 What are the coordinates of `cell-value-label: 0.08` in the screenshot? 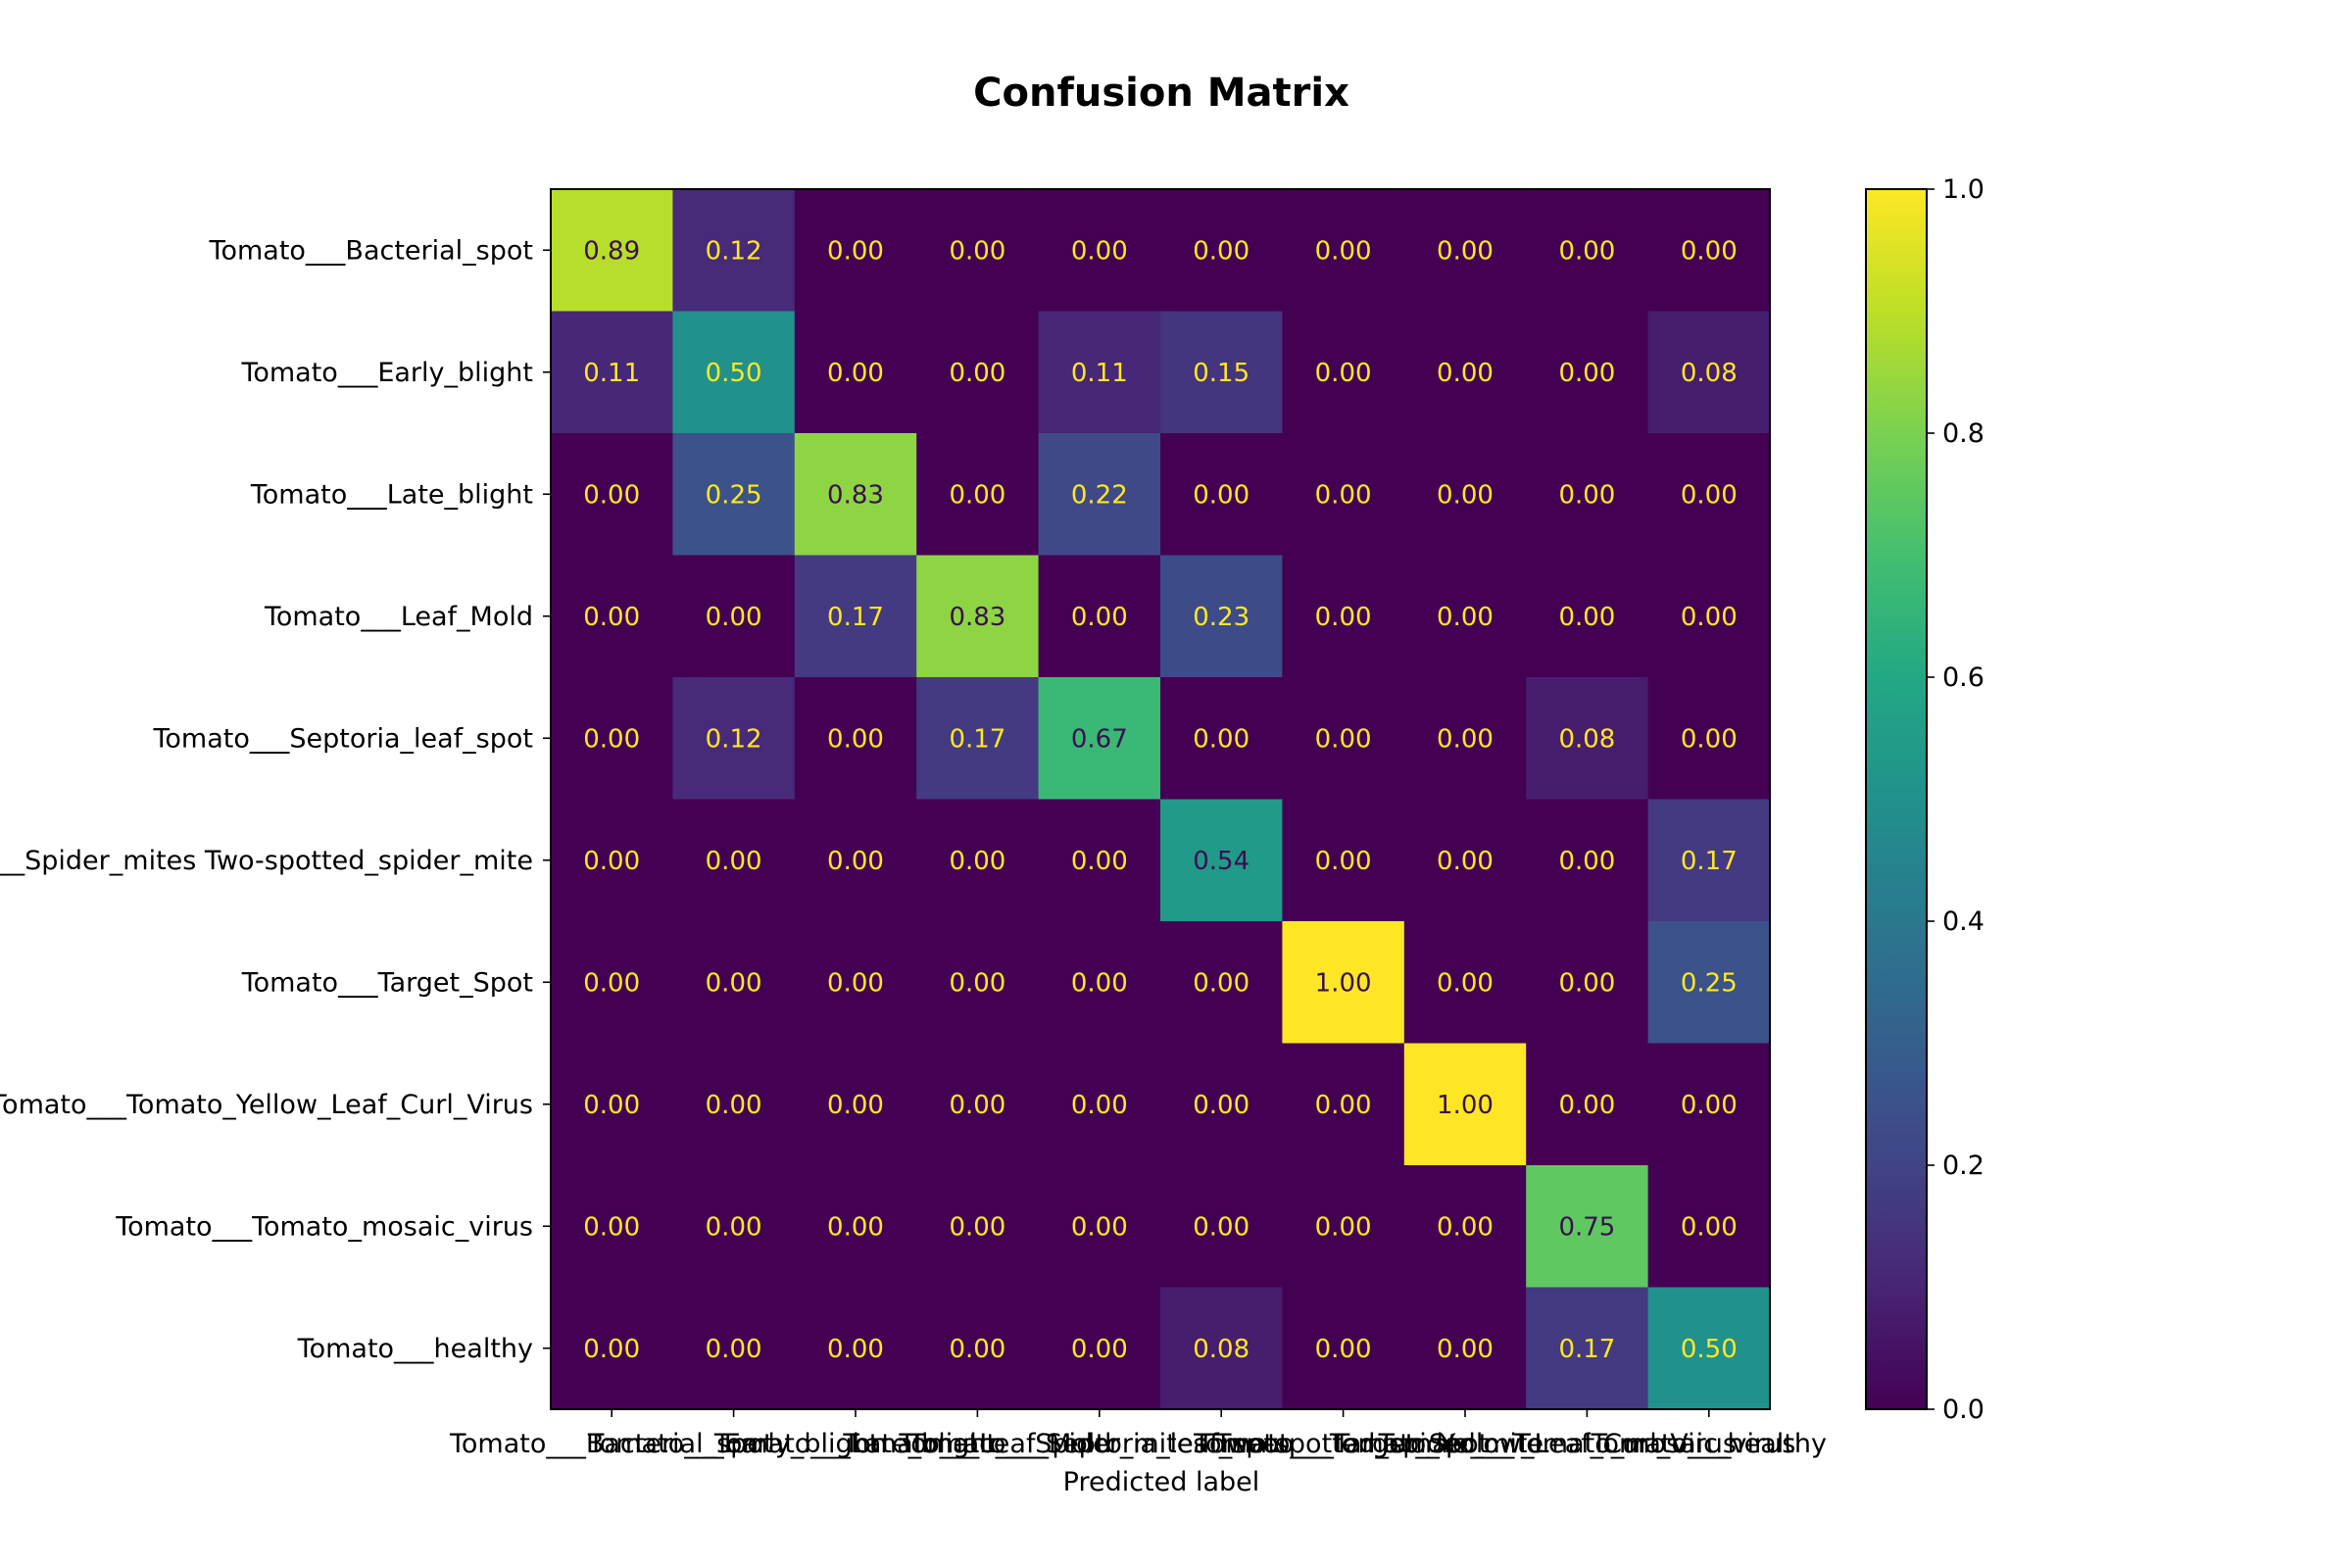 It's located at (1709, 373).